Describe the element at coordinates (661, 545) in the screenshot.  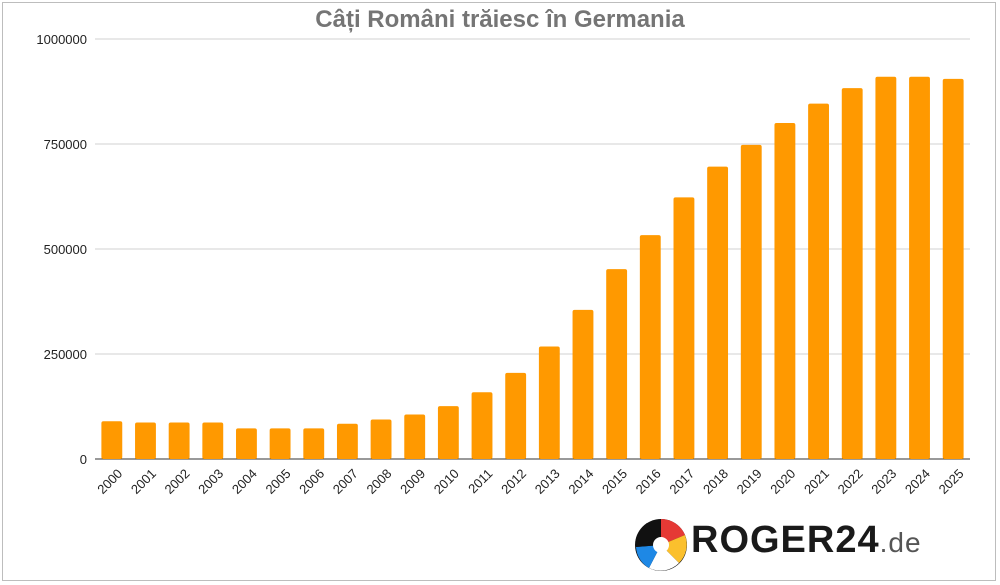
I see `aperture-logo-icon` at that location.